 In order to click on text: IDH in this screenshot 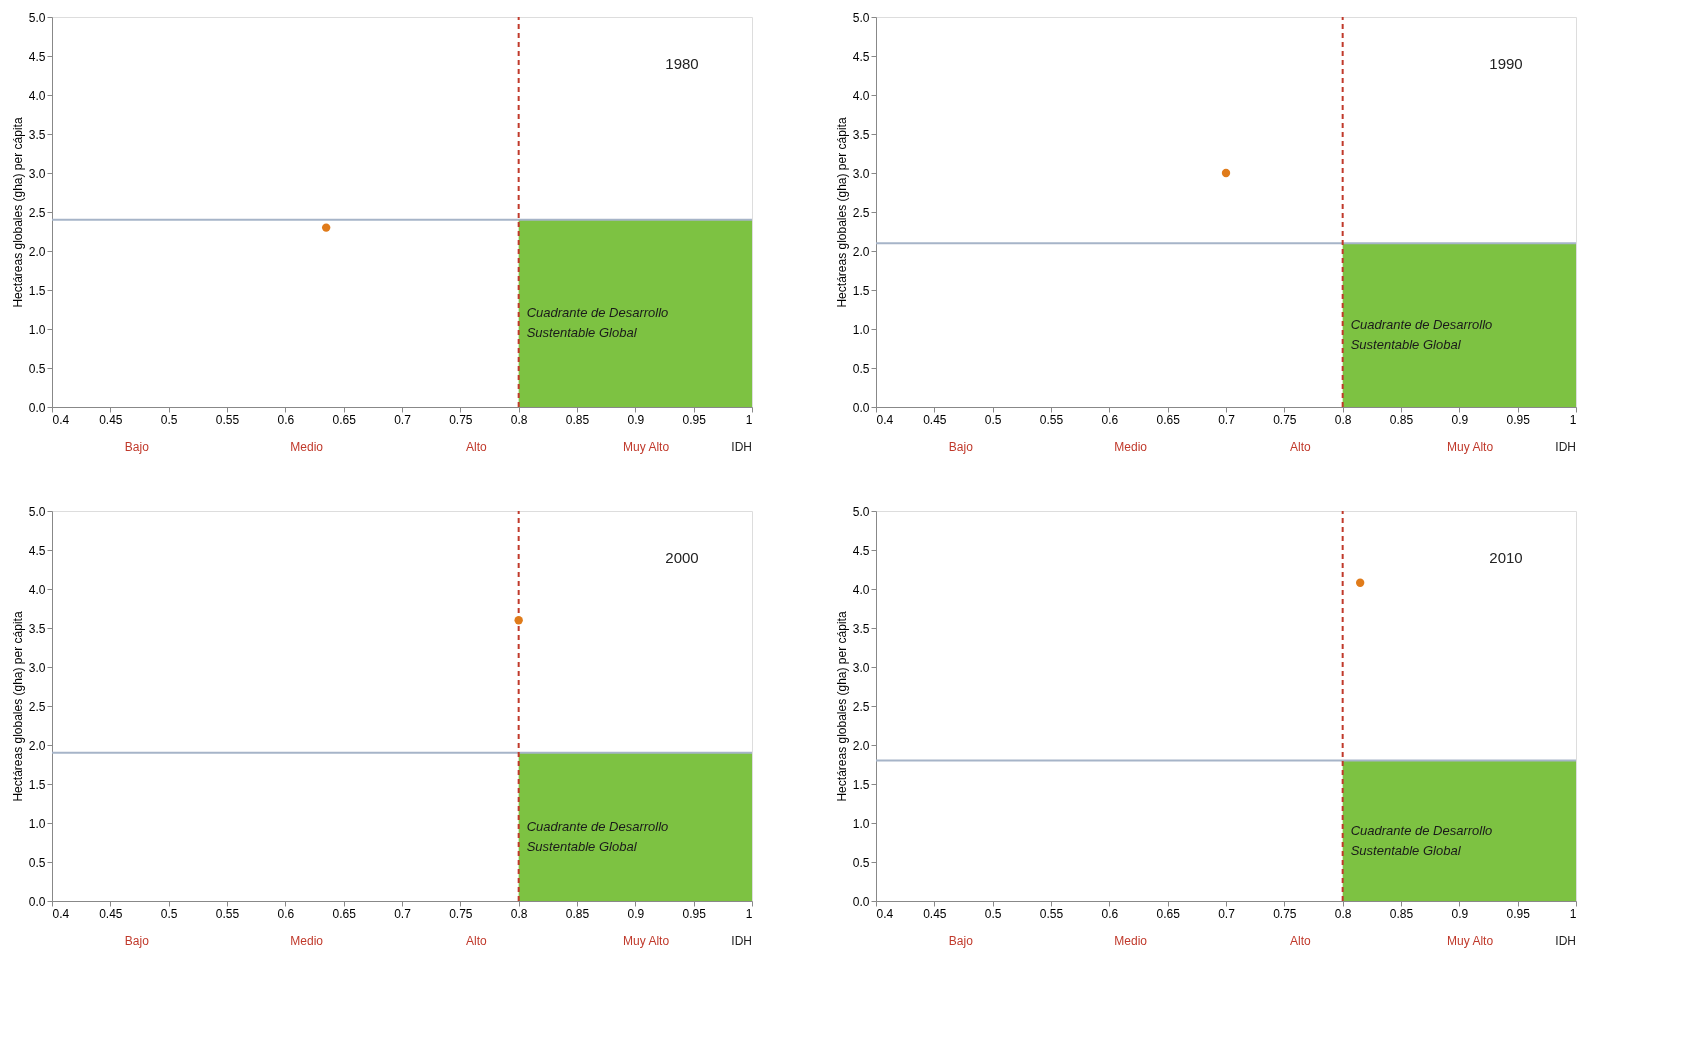, I will do `click(1565, 941)`.